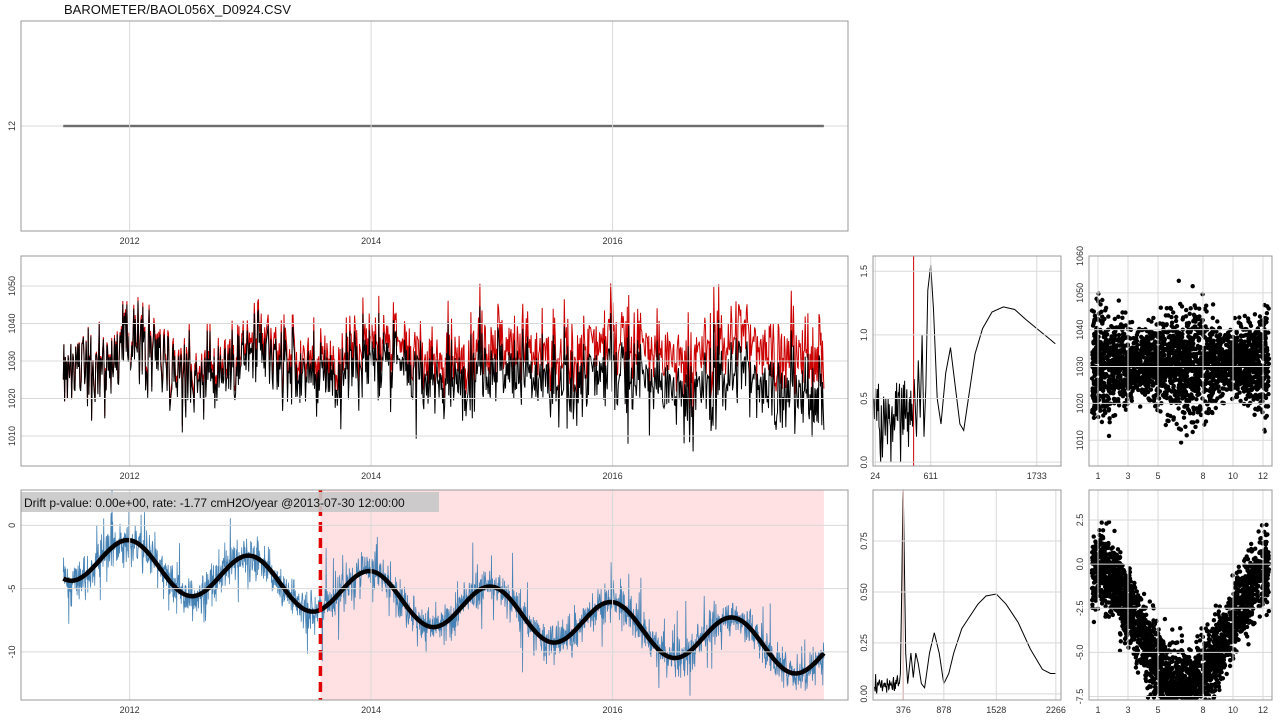 This screenshot has width=1280, height=720. I want to click on plot-background, so click(967, 361).